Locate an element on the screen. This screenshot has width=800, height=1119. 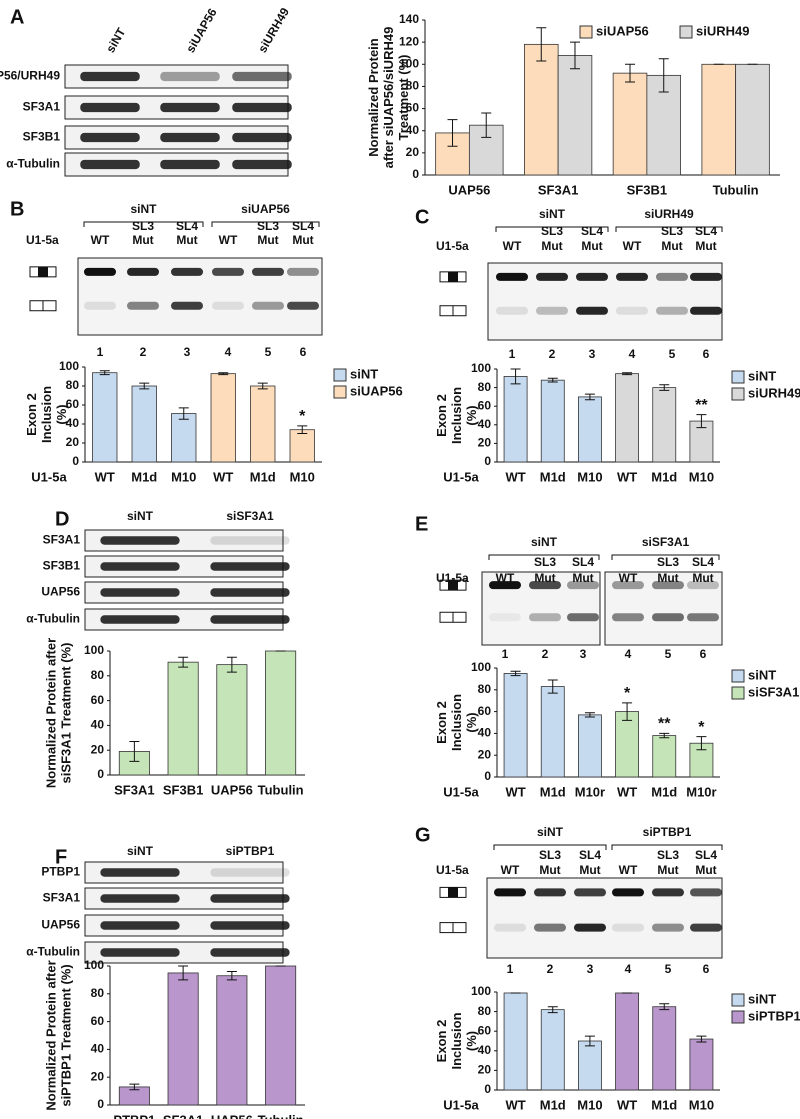
group-label: siUAP56 is located at coordinates (265, 209).